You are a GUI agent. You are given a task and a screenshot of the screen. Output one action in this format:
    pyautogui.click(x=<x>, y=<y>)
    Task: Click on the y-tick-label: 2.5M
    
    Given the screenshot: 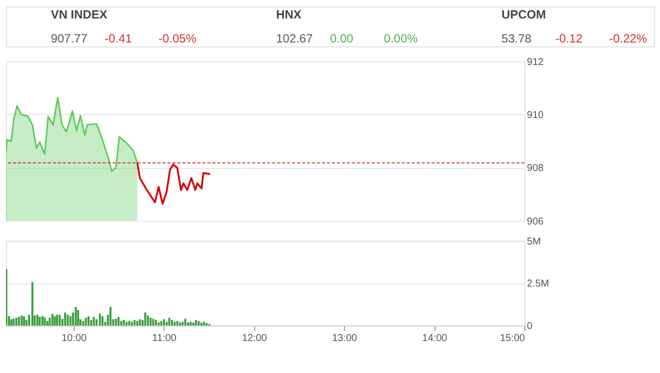 What is the action you would take?
    pyautogui.click(x=538, y=284)
    